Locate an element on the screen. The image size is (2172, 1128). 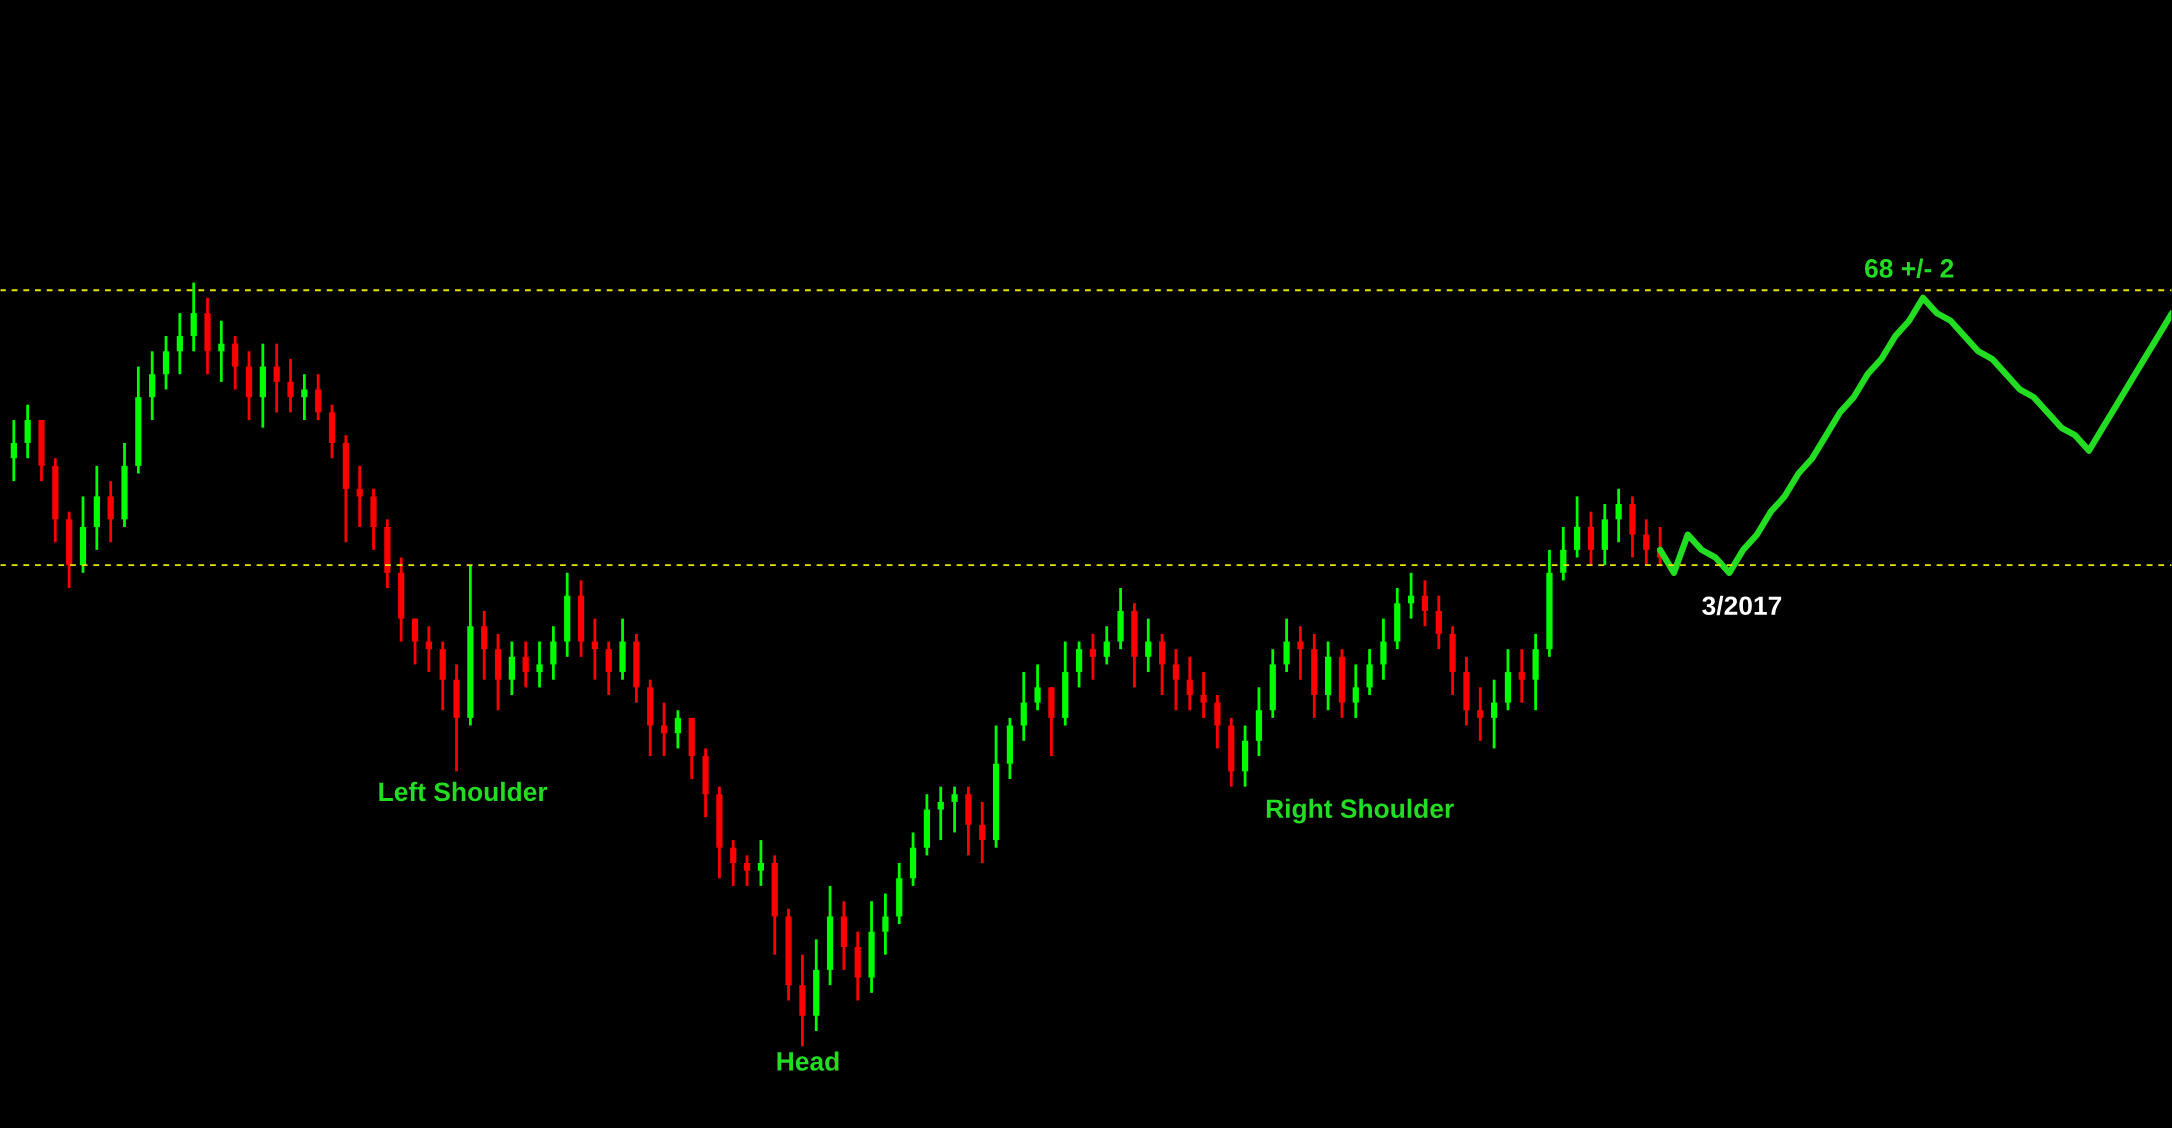
annotation: 3/2017 is located at coordinates (1742, 605).